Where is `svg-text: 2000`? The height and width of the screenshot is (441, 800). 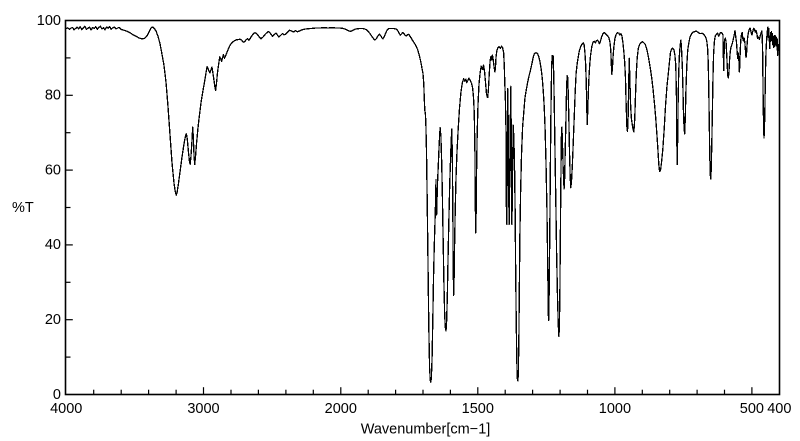 svg-text: 2000 is located at coordinates (341, 409).